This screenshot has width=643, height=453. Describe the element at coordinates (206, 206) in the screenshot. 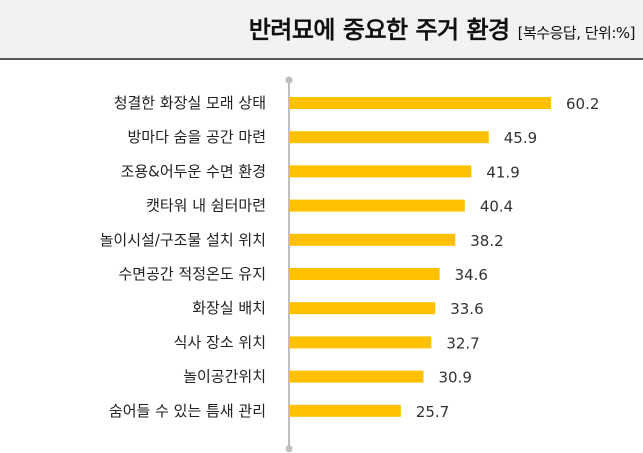

I see `category-label: 캣타워 내 쉼터마련` at that location.